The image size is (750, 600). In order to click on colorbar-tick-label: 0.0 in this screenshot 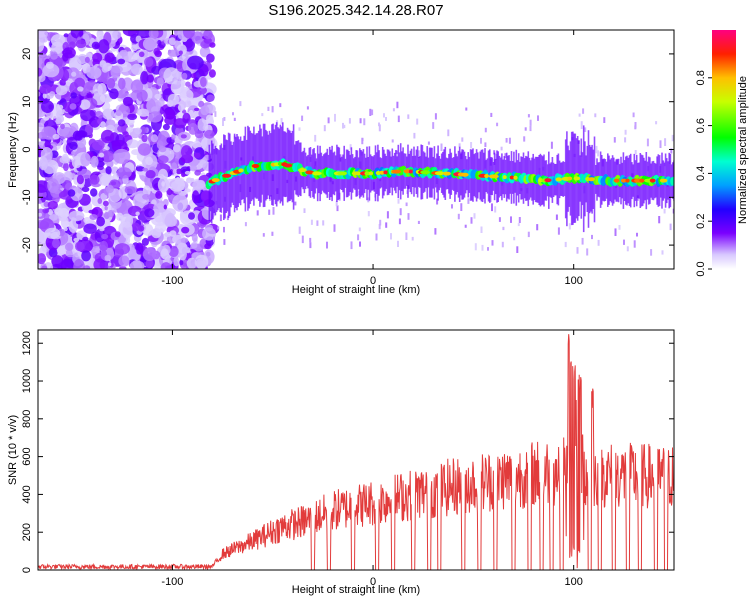, I will do `click(701, 268)`.